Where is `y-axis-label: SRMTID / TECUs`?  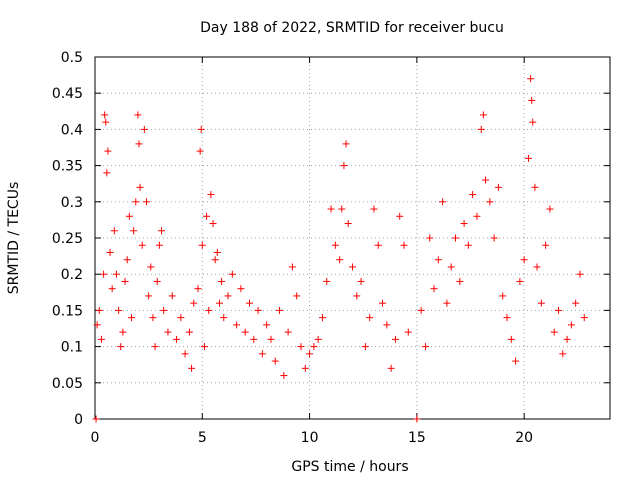 y-axis-label: SRMTID / TECUs is located at coordinates (14, 238).